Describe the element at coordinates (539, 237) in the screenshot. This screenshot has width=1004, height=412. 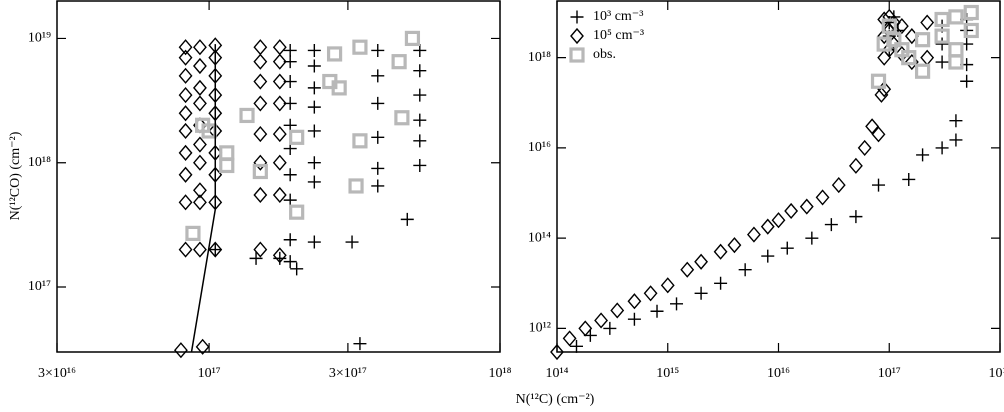
I see `y-tick-label: 10¹⁴` at that location.